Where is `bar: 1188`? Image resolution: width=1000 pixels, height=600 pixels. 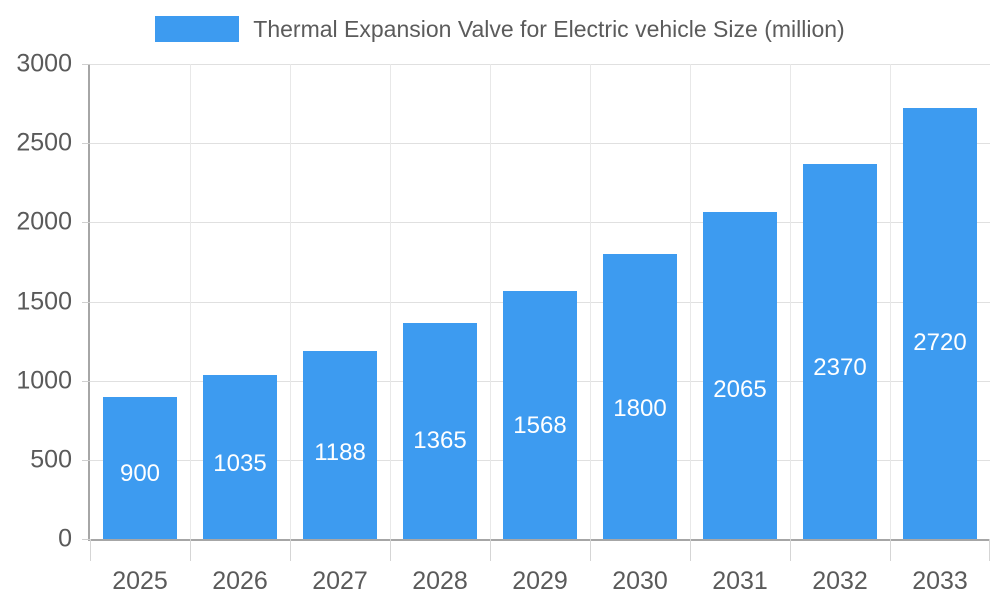 bar: 1188 is located at coordinates (340, 444).